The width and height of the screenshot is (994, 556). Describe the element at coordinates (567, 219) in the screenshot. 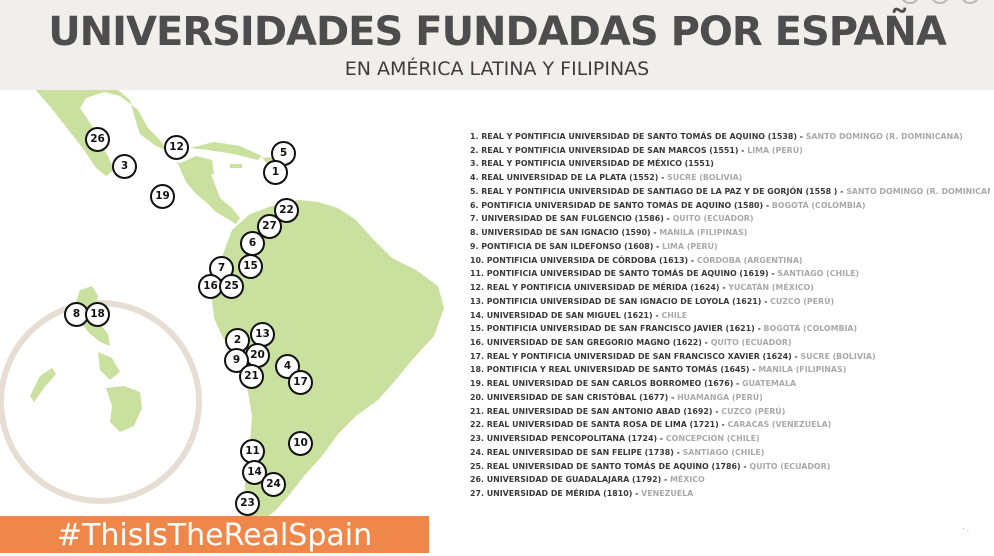

I see `university-name: 7. UNIVERSIDAD DE SAN FULGENCIO (1586)` at that location.